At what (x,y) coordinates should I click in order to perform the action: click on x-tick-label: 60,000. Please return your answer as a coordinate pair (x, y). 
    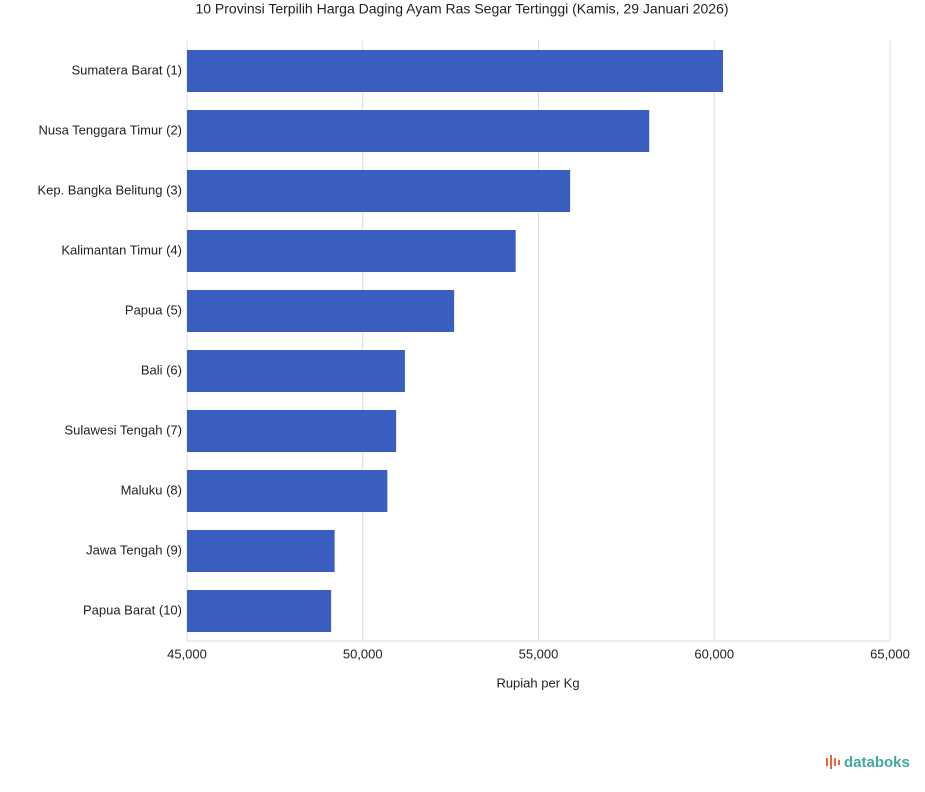
    Looking at the image, I should click on (714, 653).